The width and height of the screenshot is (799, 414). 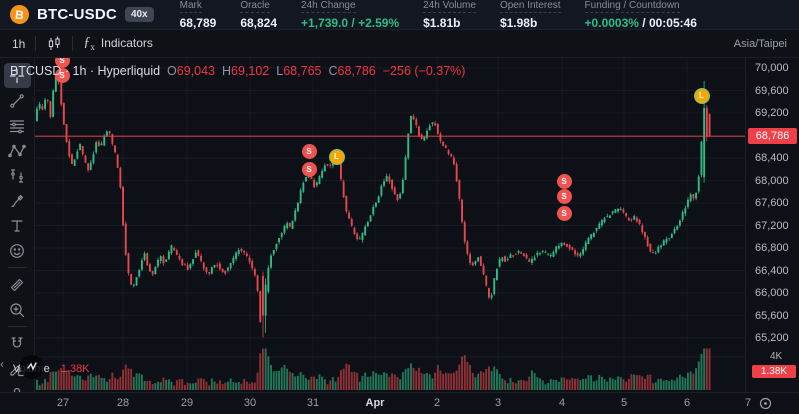 What do you see at coordinates (772, 338) in the screenshot?
I see `price-tick: 65,200` at bounding box center [772, 338].